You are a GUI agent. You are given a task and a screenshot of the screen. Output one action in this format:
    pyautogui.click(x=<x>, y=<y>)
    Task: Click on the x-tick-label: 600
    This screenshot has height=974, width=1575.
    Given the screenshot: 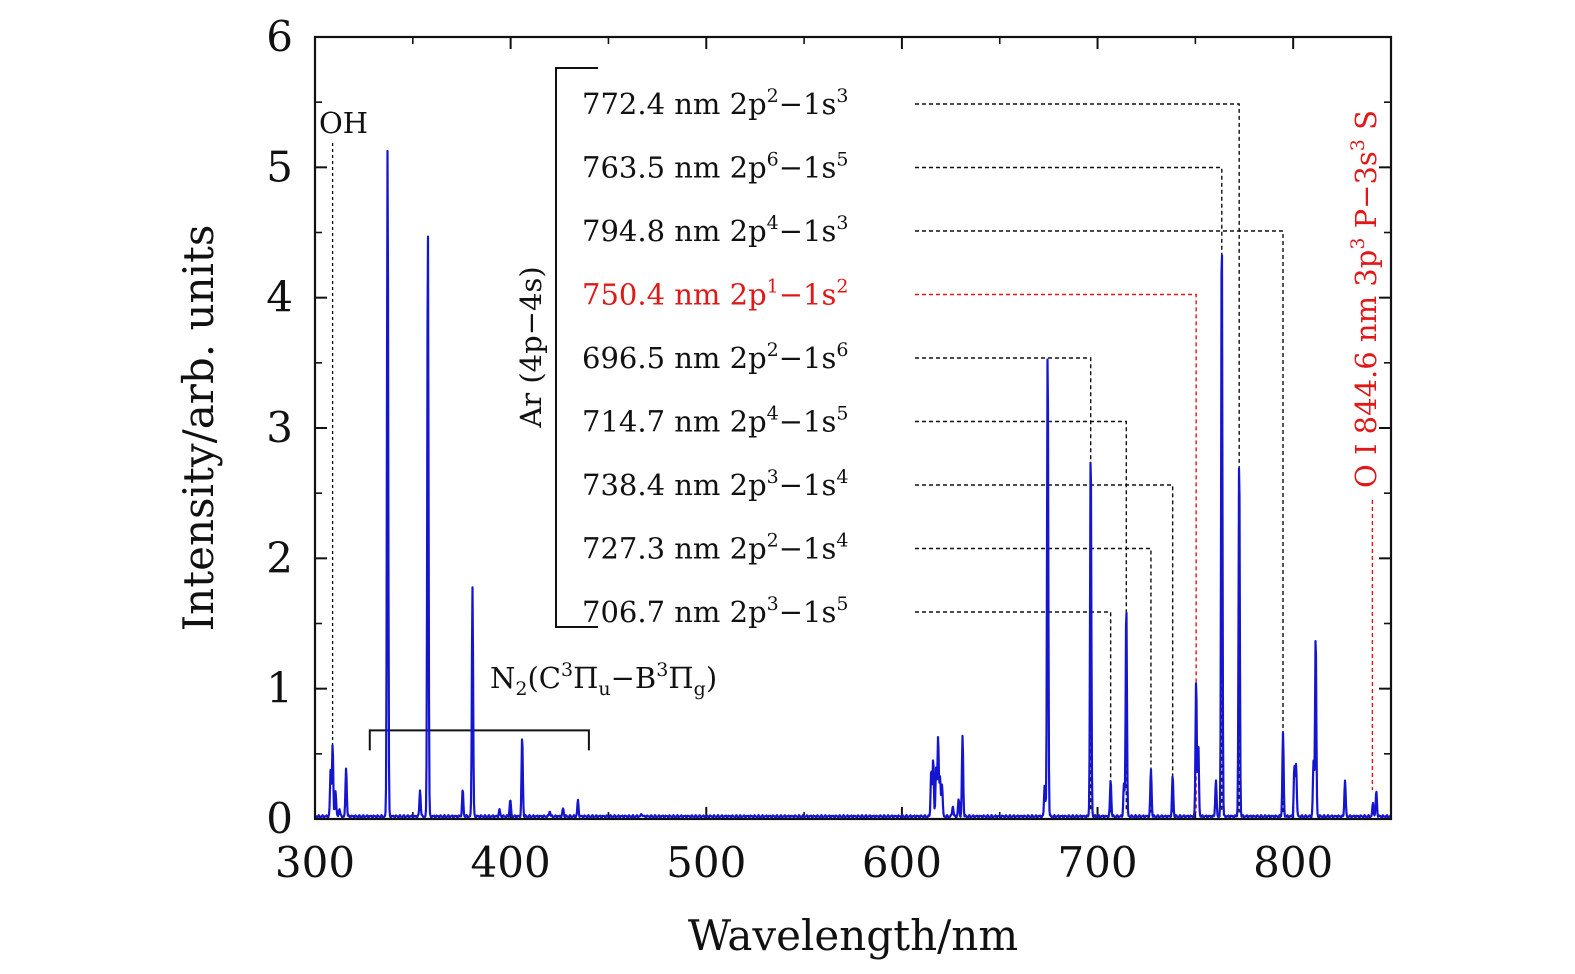 What is the action you would take?
    pyautogui.click(x=902, y=862)
    